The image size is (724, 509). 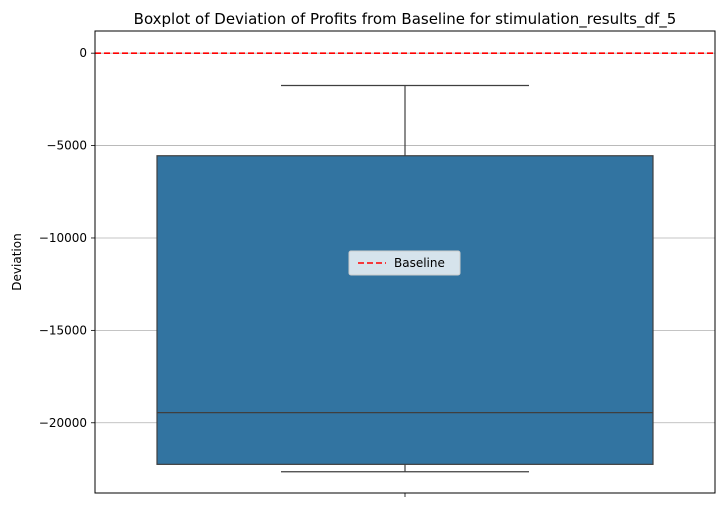 I want to click on legend: Baseline, so click(x=404, y=263).